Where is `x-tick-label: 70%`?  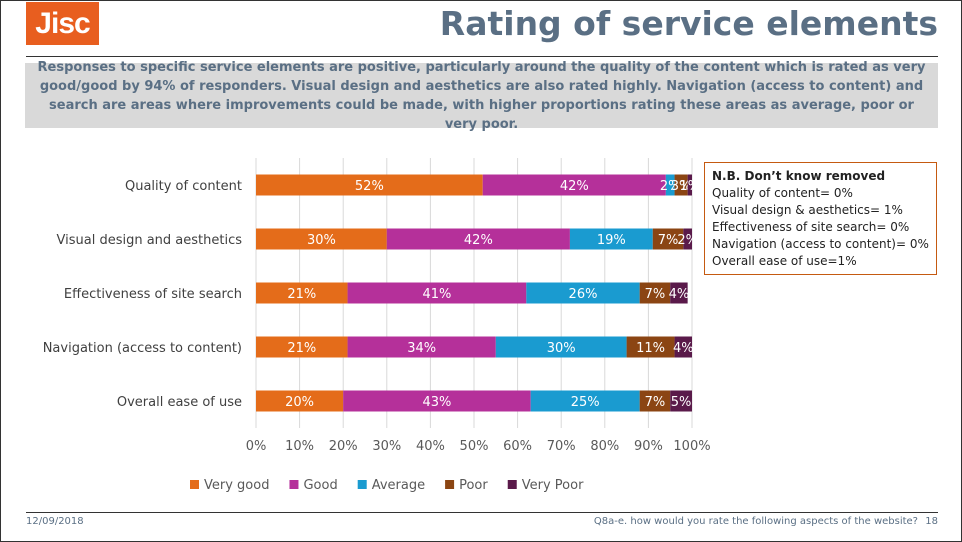 x-tick-label: 70% is located at coordinates (561, 446).